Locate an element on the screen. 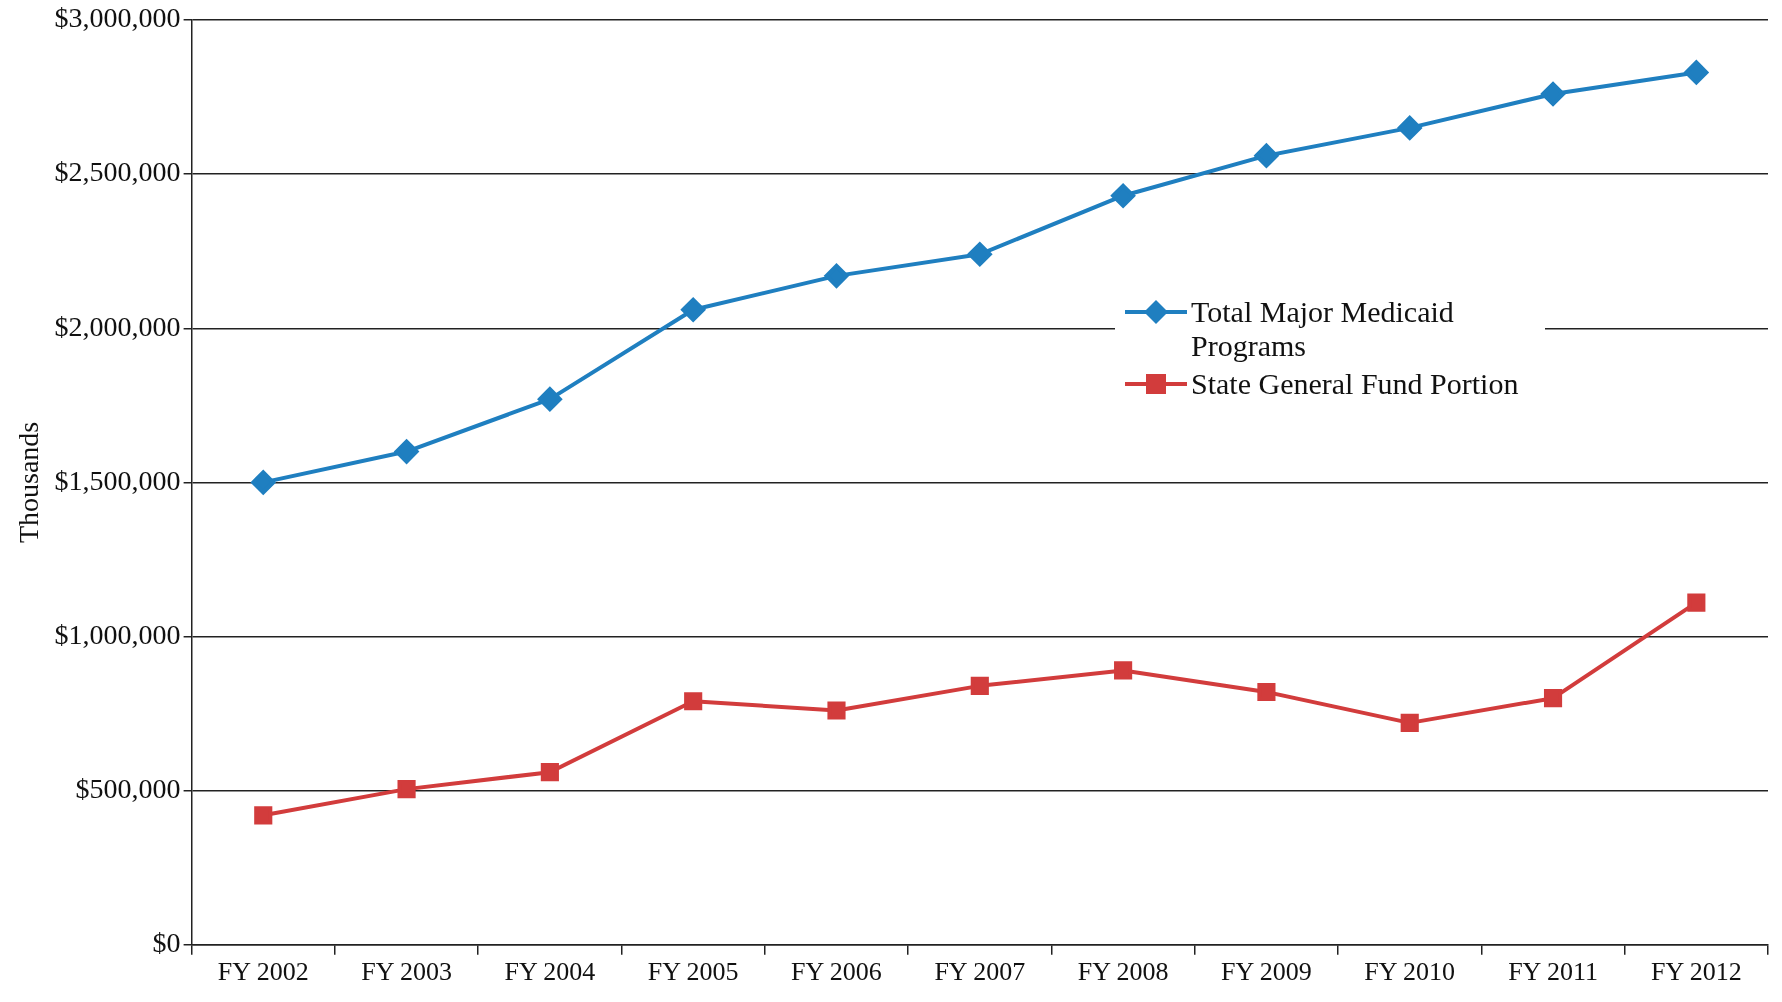 The image size is (1782, 1002). y-tick-label: $3,000,000 is located at coordinates (117, 18).